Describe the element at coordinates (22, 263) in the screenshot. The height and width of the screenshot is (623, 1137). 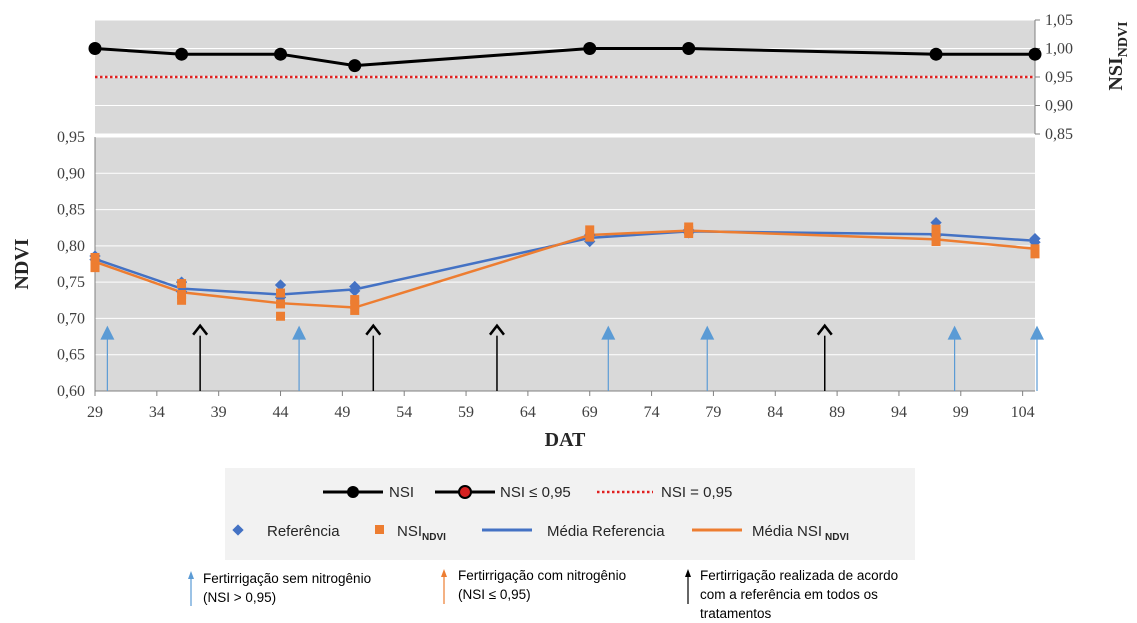
I see `ndvi-axis-label: NDVI` at that location.